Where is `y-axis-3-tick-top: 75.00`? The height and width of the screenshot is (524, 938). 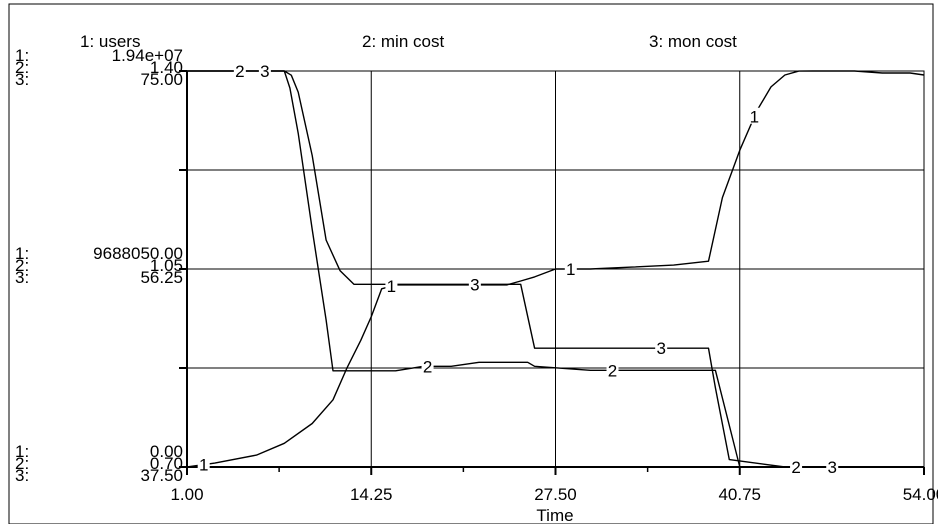
y-axis-3-tick-top: 75.00 is located at coordinates (161, 79).